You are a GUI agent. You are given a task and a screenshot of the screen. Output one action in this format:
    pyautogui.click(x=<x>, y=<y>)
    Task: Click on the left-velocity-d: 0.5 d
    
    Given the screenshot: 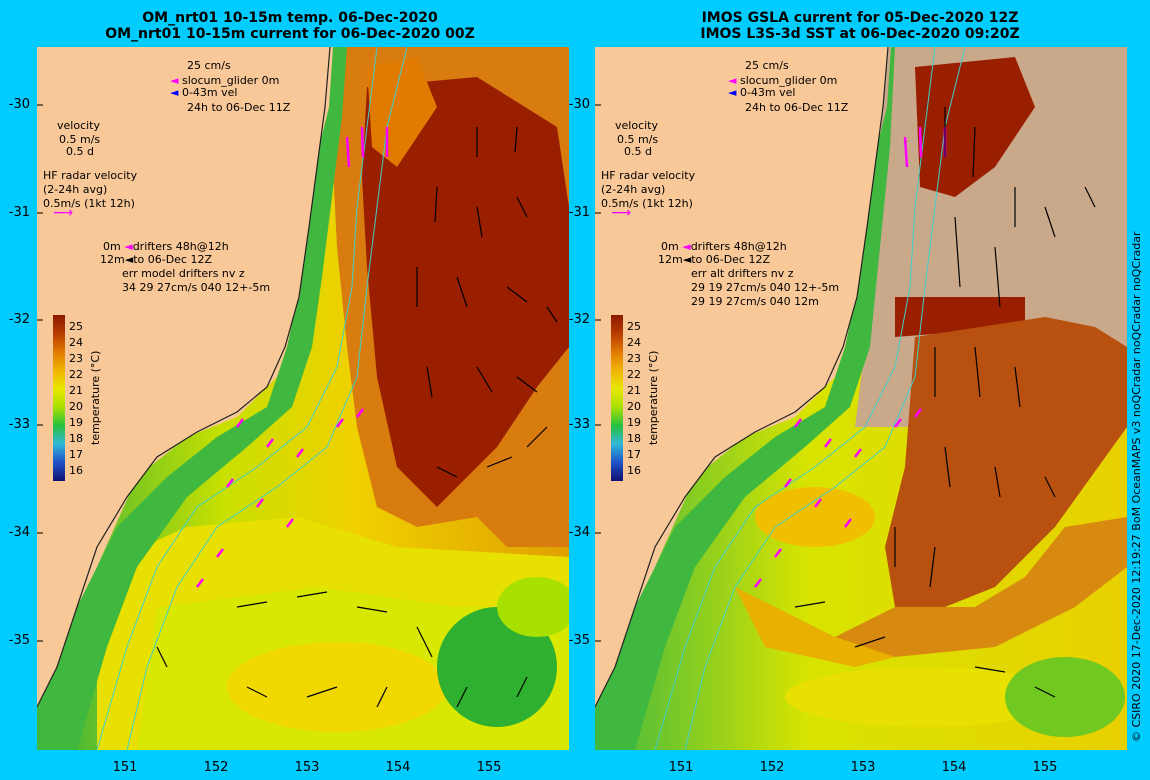 What is the action you would take?
    pyautogui.click(x=80, y=151)
    